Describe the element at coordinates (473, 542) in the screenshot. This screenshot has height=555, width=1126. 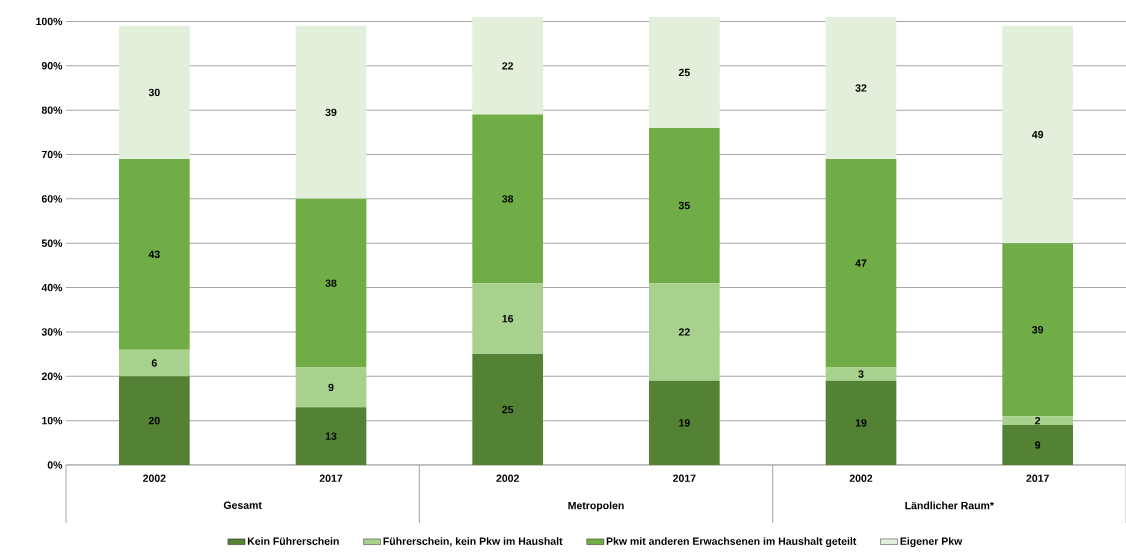
I see `legend-label: Führerschein, kein Pkw im Haushalt` at that location.